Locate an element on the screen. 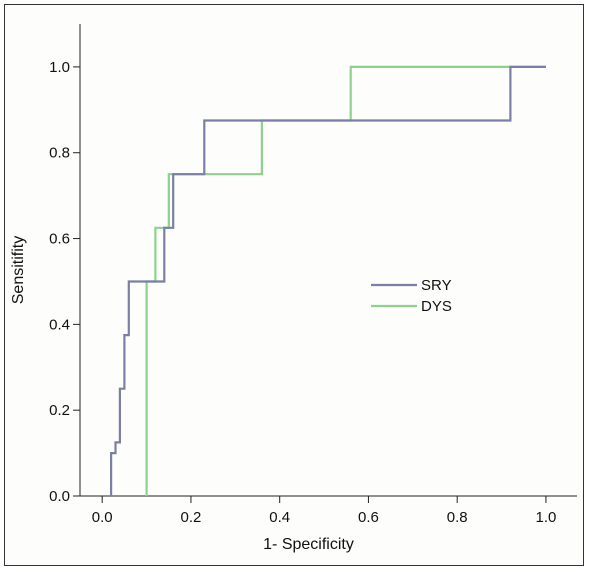 This screenshot has width=590, height=572. x-tick-label: 0.2 is located at coordinates (191, 517).